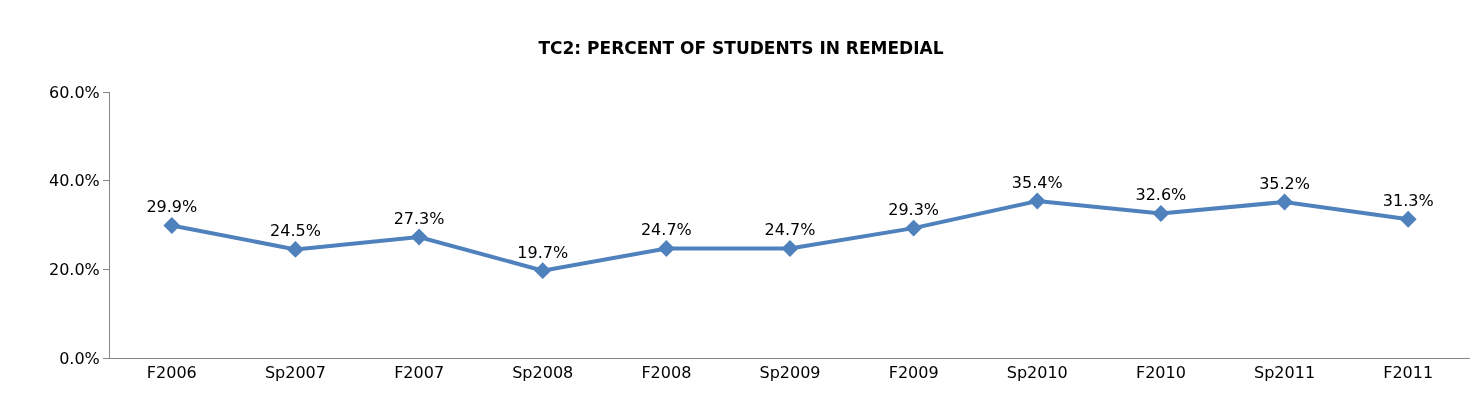 This screenshot has width=1482, height=417. Describe the element at coordinates (171, 373) in the screenshot. I see `x-tick-label: F2006` at that location.